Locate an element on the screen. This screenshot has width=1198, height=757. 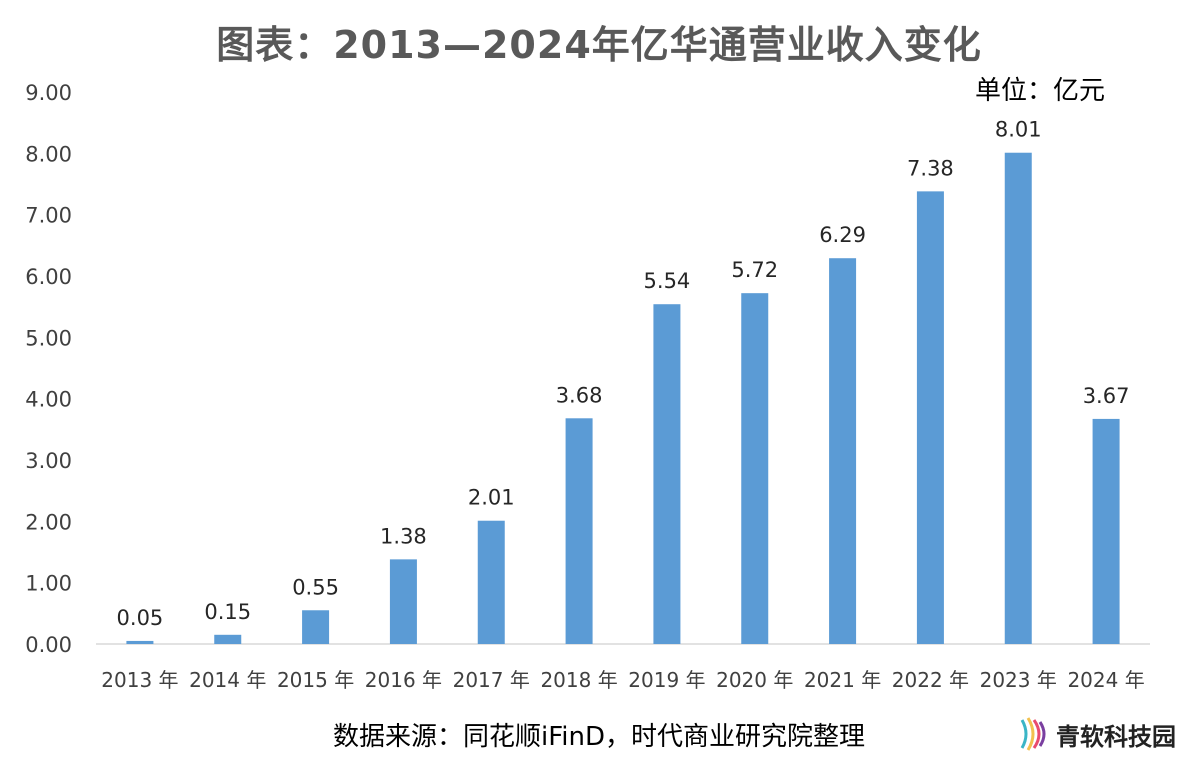
x-tick-label: 2015 年 is located at coordinates (315, 680).